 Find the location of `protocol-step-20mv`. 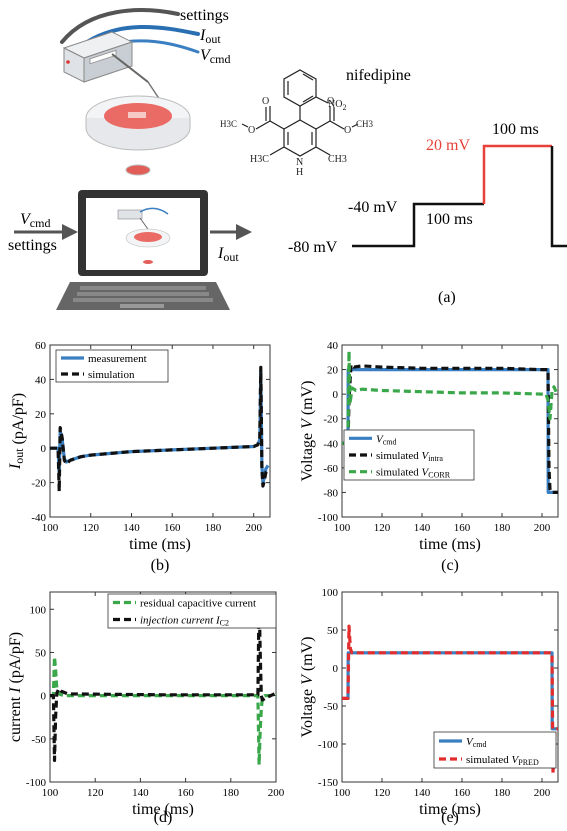

protocol-step-20mv is located at coordinates (517, 174).